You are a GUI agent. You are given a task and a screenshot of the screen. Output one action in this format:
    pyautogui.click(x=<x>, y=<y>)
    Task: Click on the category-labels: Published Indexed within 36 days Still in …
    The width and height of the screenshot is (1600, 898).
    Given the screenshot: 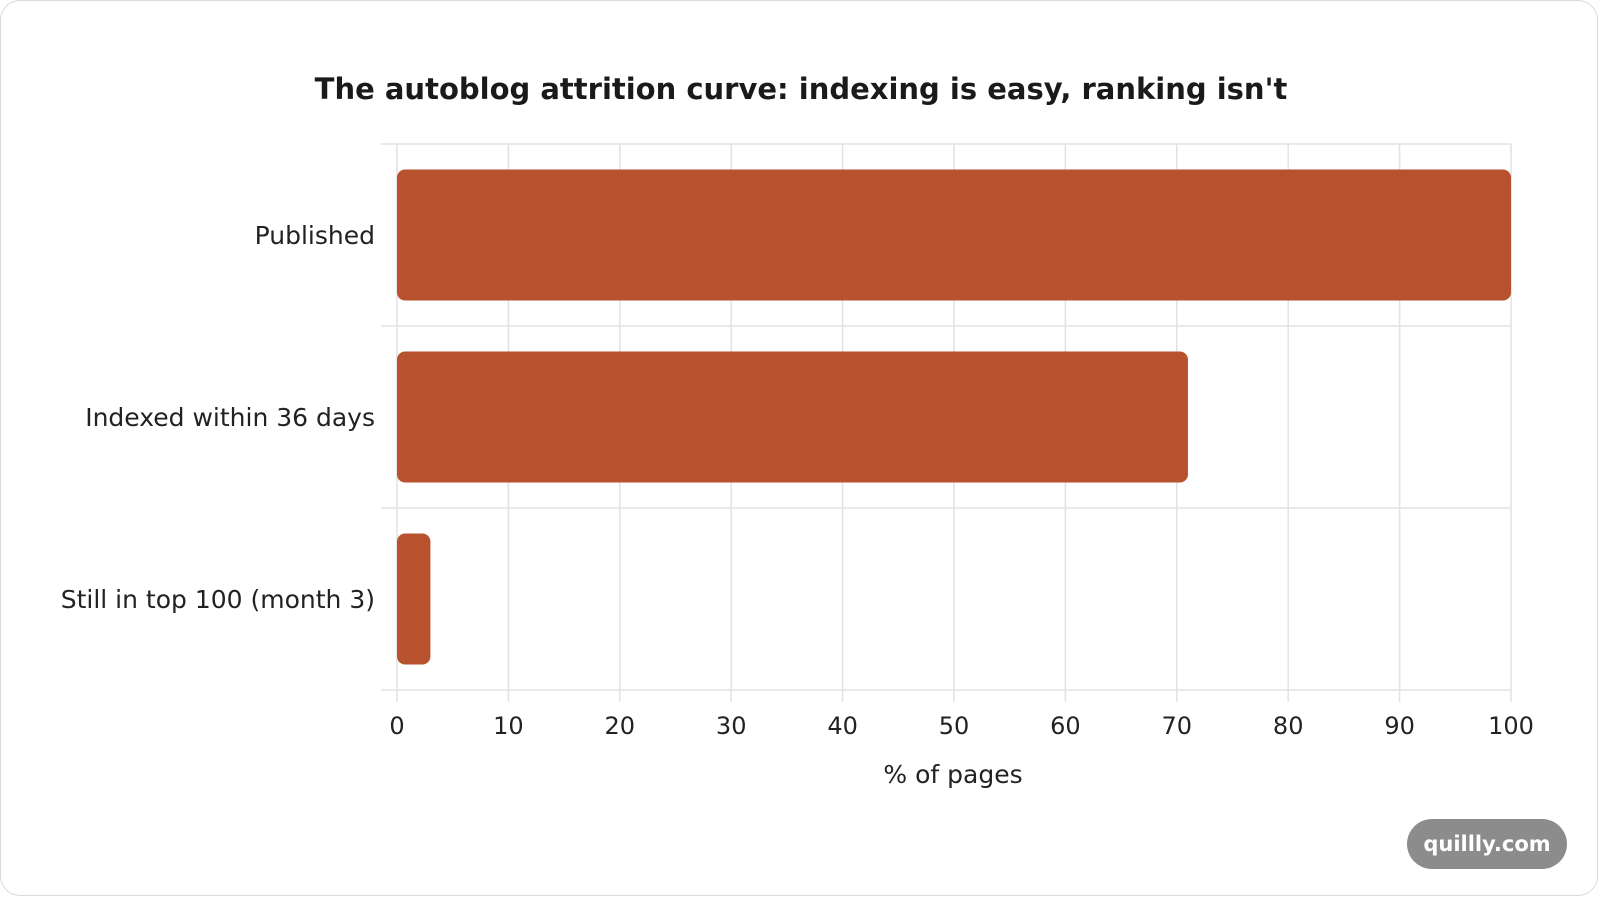 What is the action you would take?
    pyautogui.click(x=218, y=417)
    